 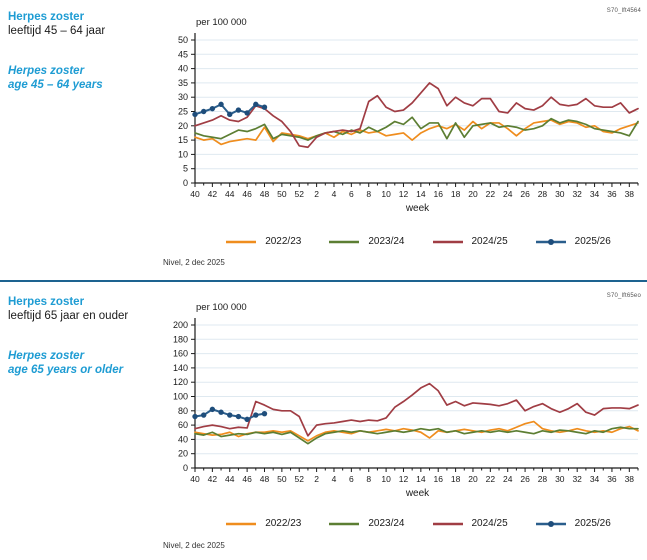 What do you see at coordinates (316, 194) in the screenshot?
I see `x-tick-label: 2` at bounding box center [316, 194].